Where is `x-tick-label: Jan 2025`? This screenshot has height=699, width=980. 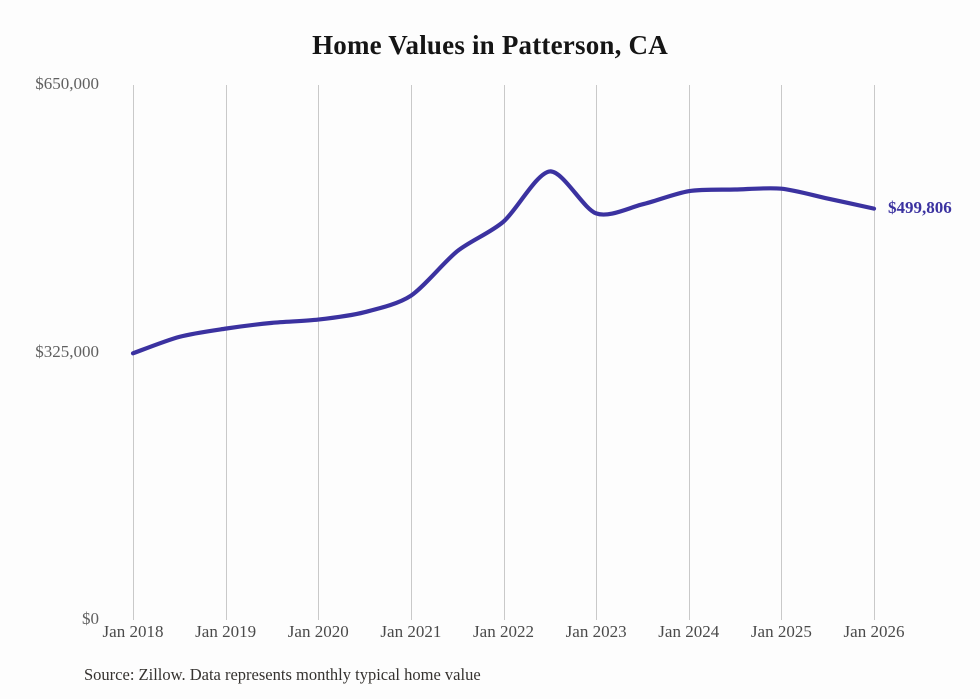 x-tick-label: Jan 2025 is located at coordinates (781, 631).